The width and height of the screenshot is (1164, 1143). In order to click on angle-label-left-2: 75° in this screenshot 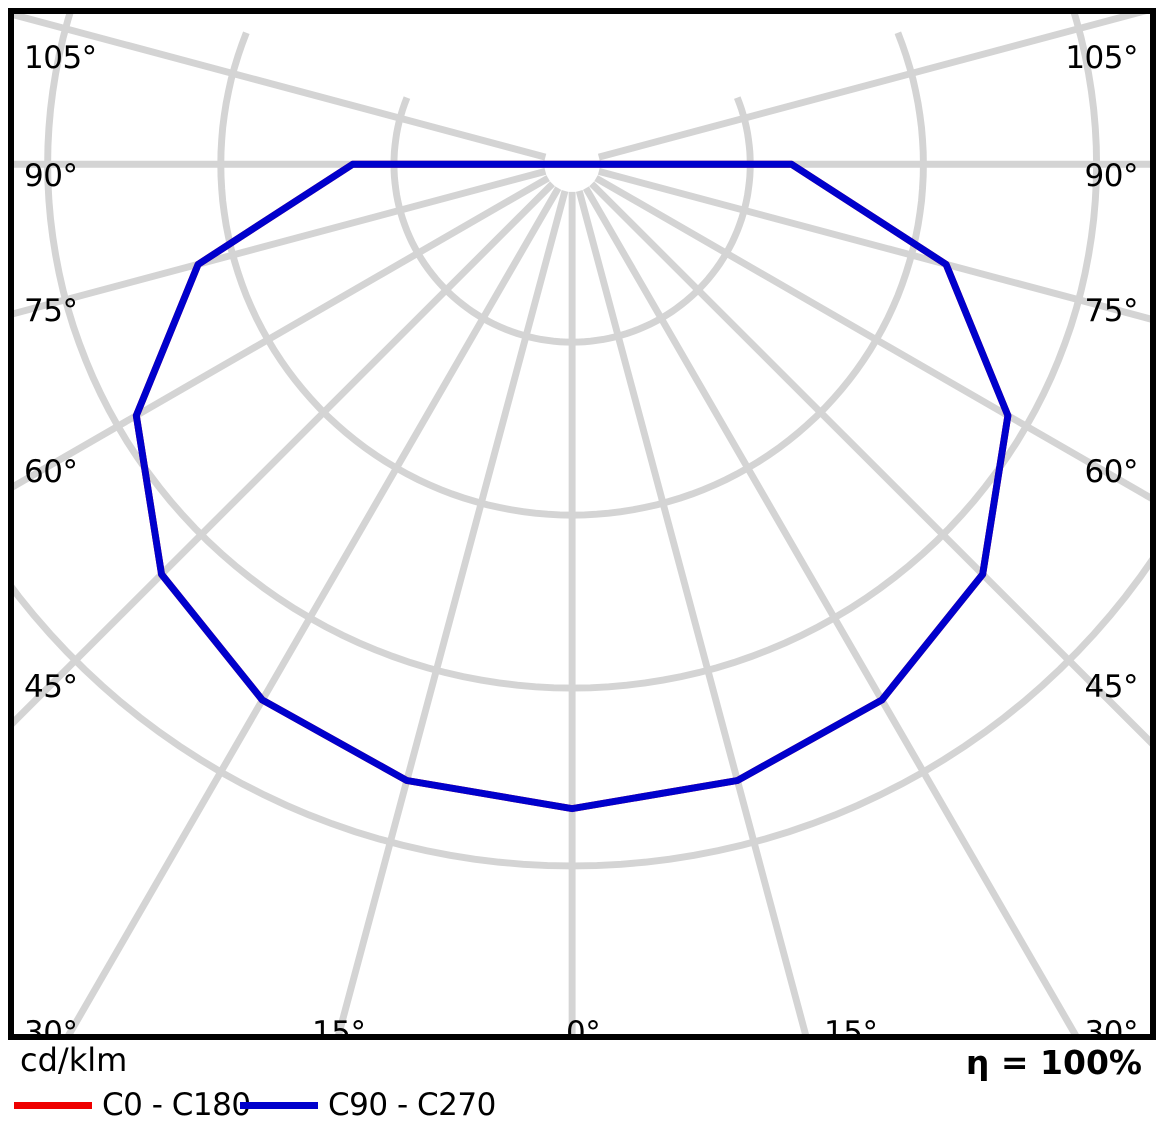, I will do `click(51, 311)`.